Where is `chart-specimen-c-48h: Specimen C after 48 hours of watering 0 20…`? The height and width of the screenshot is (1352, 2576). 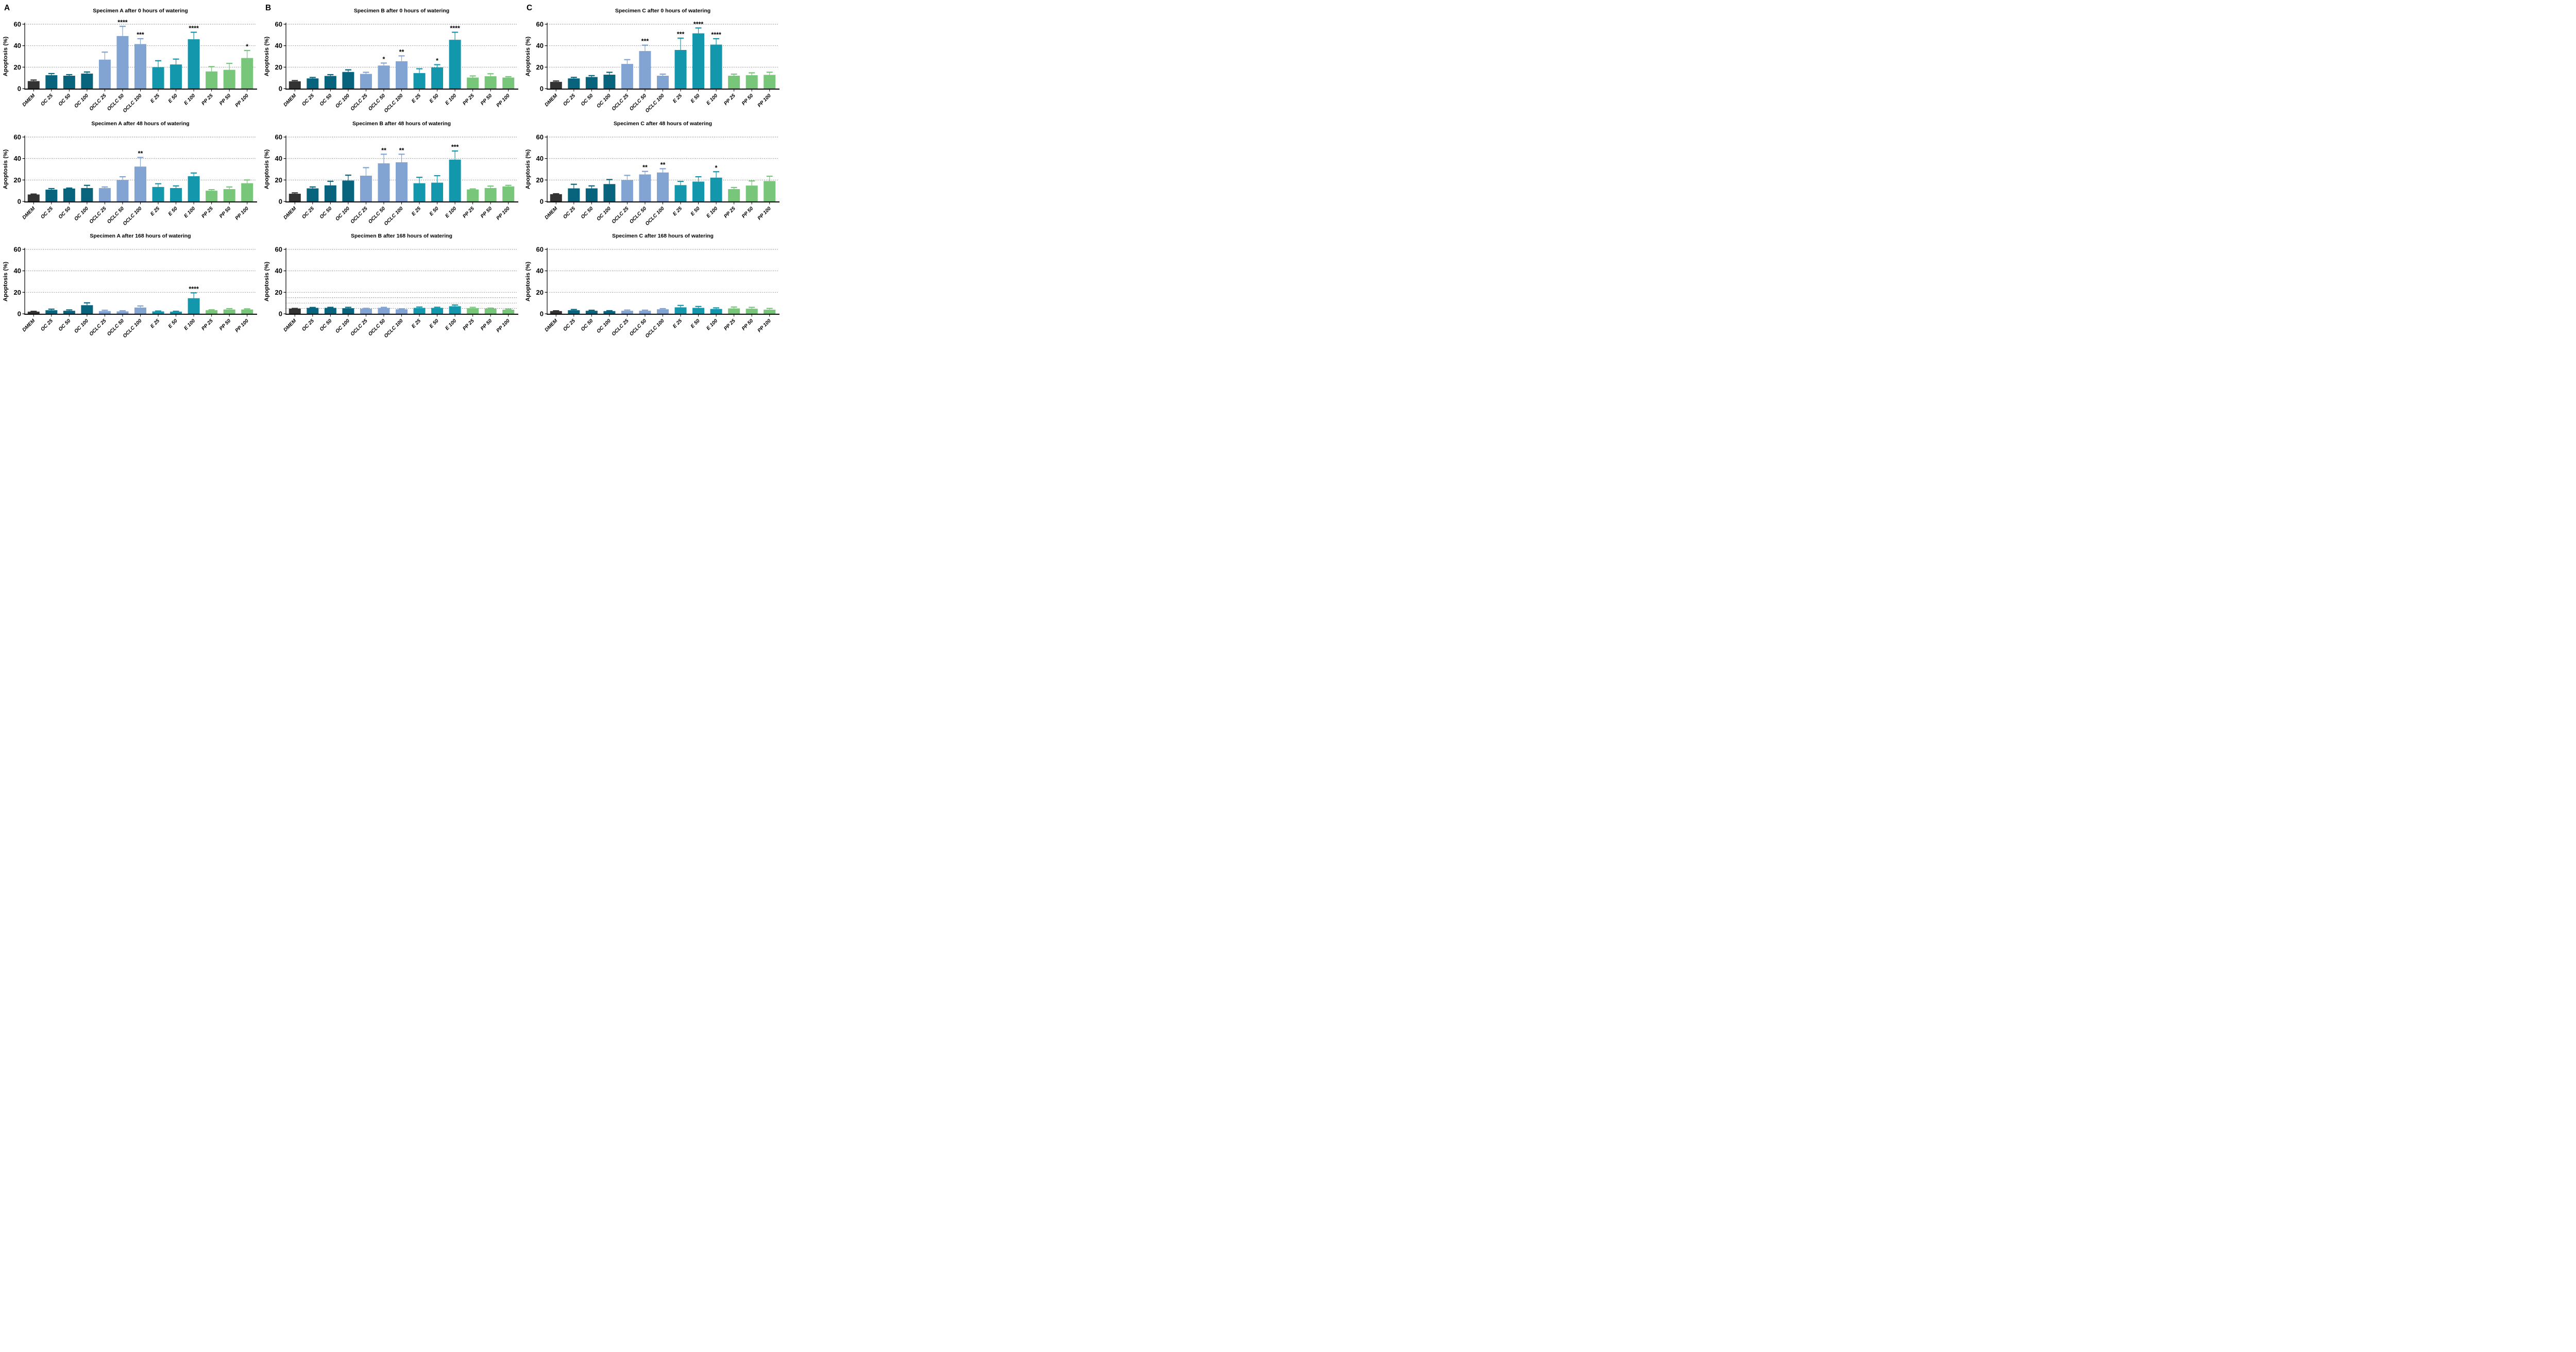
chart-specimen-c-48h: Specimen C after 48 hours of watering 0 20… is located at coordinates (652, 173).